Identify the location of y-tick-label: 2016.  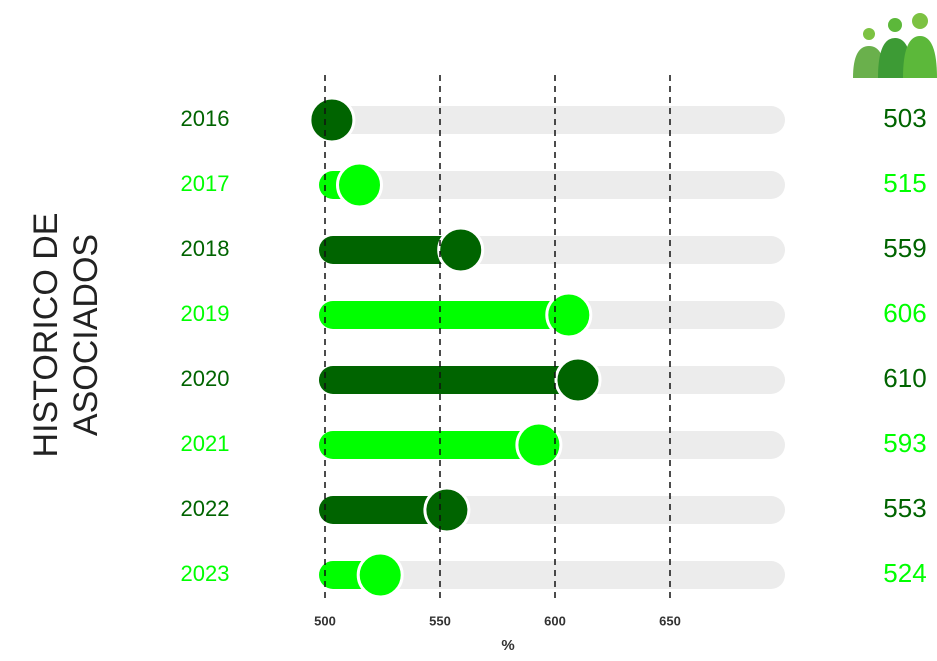
(205, 118).